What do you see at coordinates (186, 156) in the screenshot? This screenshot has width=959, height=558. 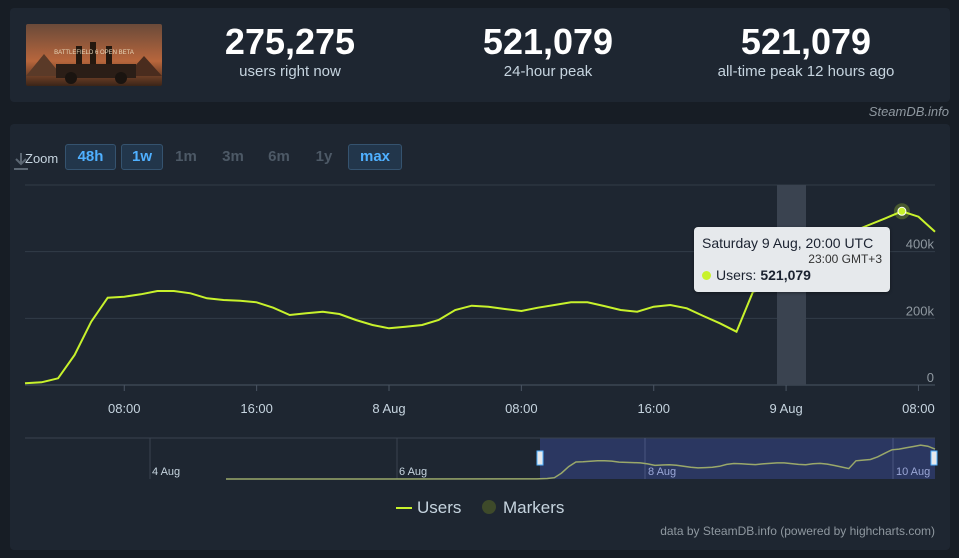 I see `zoom-1m-button: 1m` at bounding box center [186, 156].